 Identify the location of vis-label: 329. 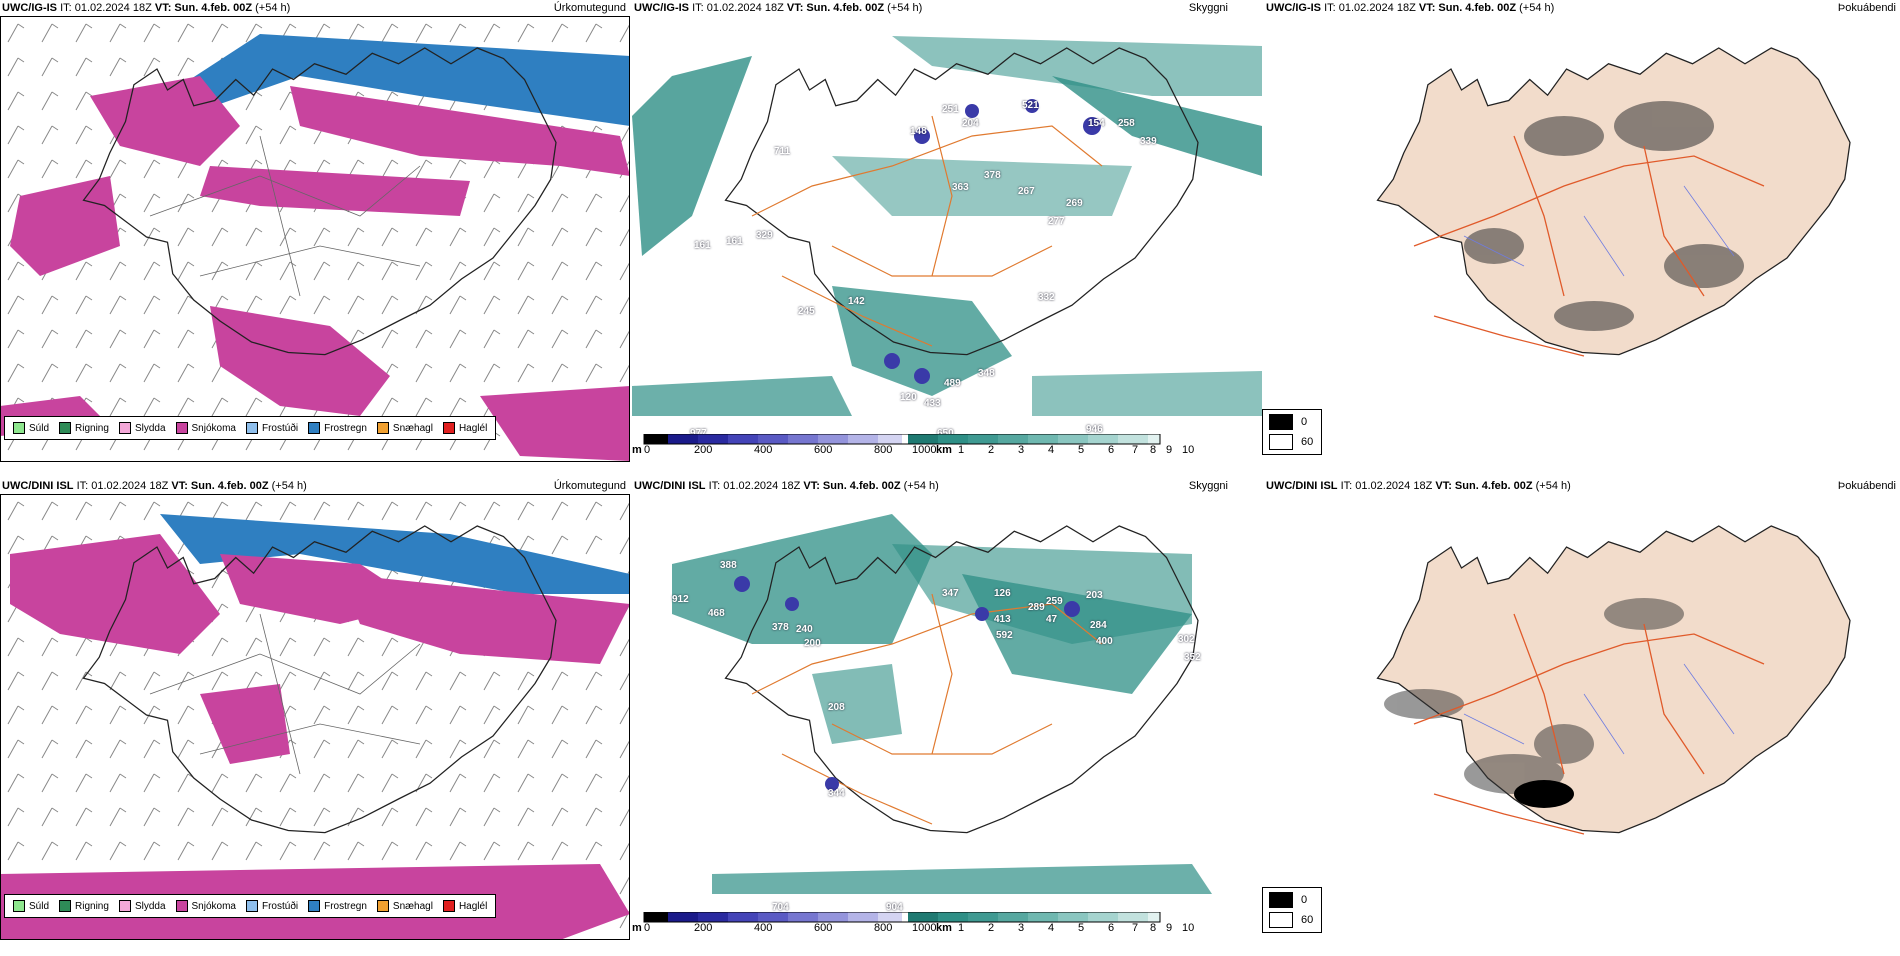
(764, 235).